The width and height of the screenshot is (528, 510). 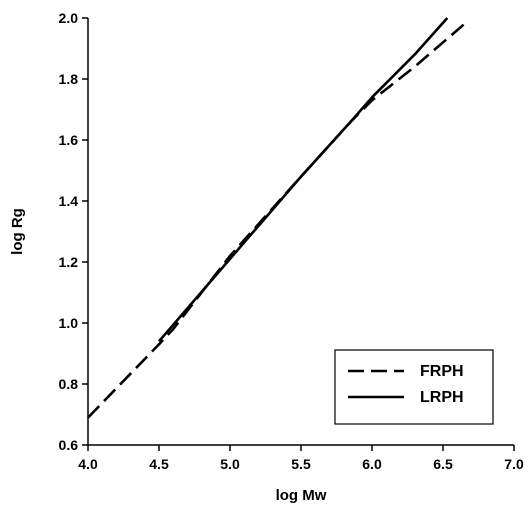 What do you see at coordinates (69, 262) in the screenshot?
I see `y-tick-label: 1.2` at bounding box center [69, 262].